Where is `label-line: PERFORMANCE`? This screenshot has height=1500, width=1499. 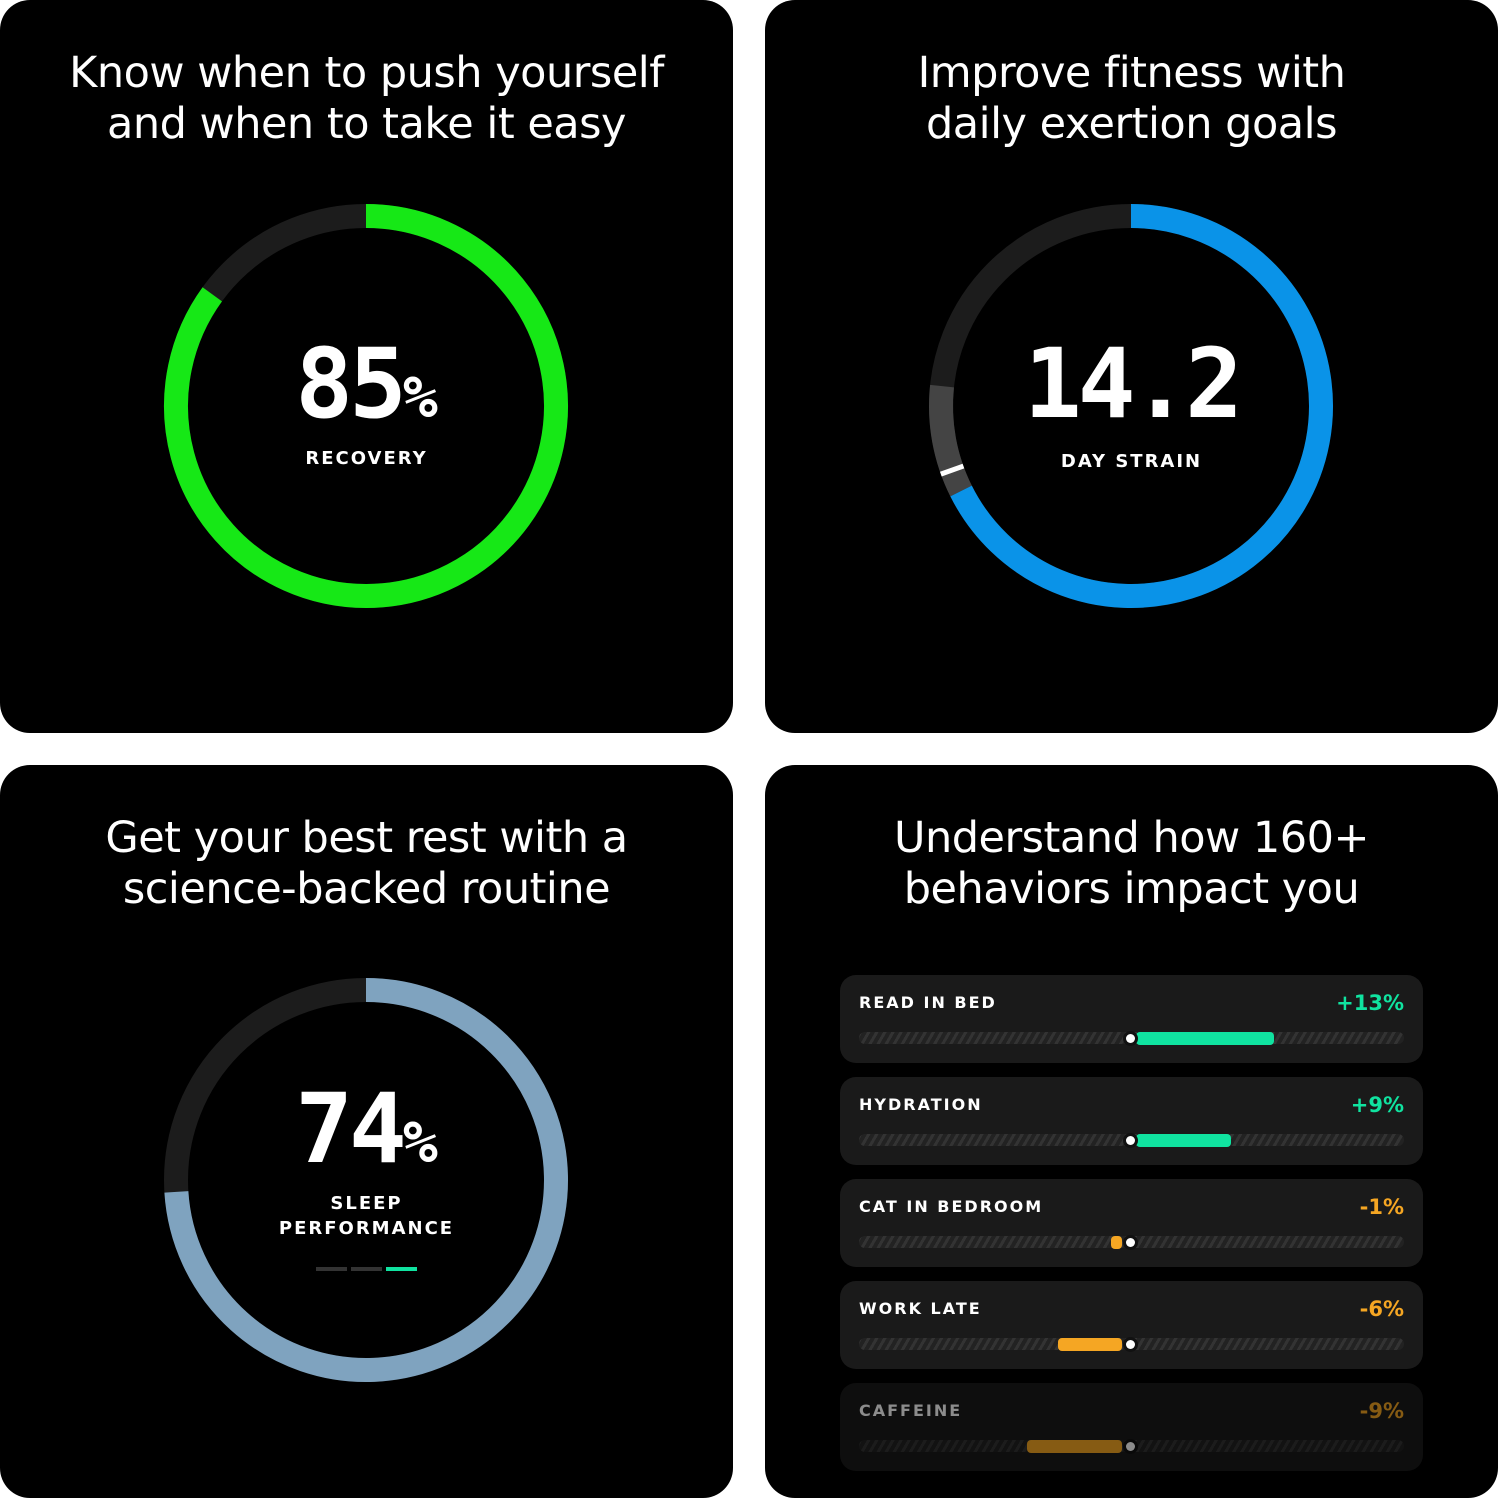 label-line: PERFORMANCE is located at coordinates (366, 1228).